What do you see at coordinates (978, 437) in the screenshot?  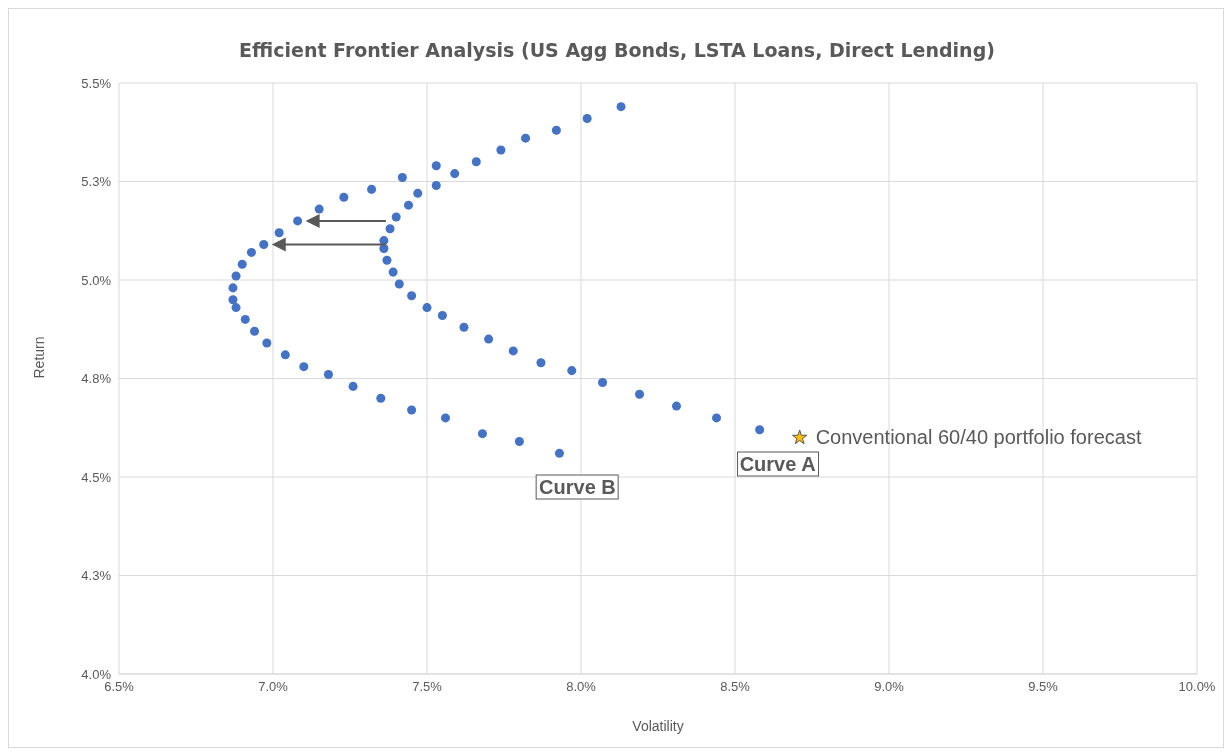 I see `series-label: Conventional 60/40 portfolio forecast` at bounding box center [978, 437].